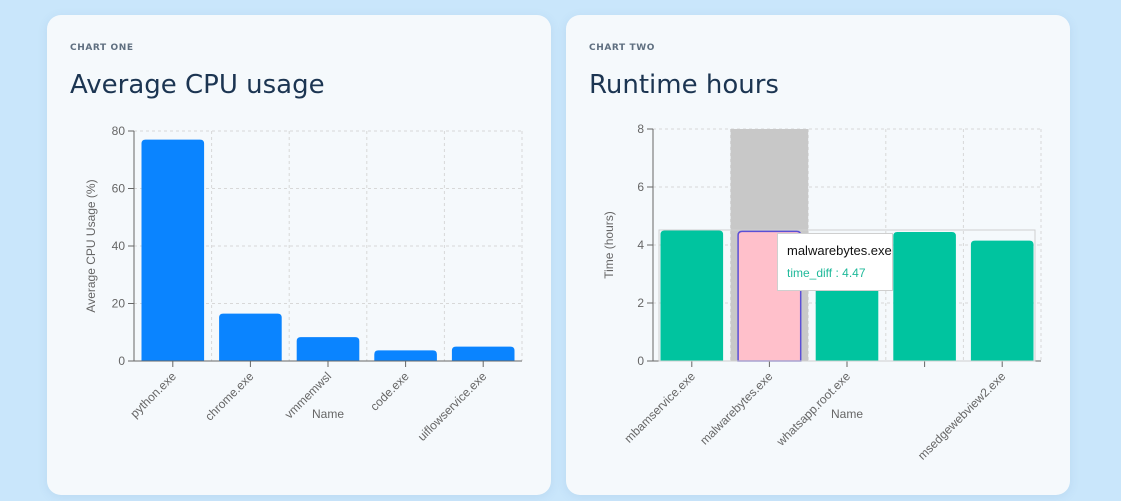 The height and width of the screenshot is (501, 1121). Describe the element at coordinates (119, 246) in the screenshot. I see `y-tick-label: 40` at that location.